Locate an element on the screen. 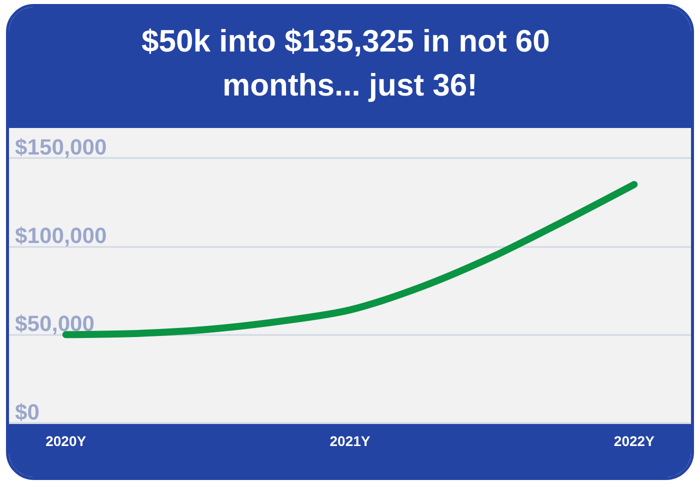 The image size is (700, 489). y-tick-label: $150,000 is located at coordinates (61, 147).